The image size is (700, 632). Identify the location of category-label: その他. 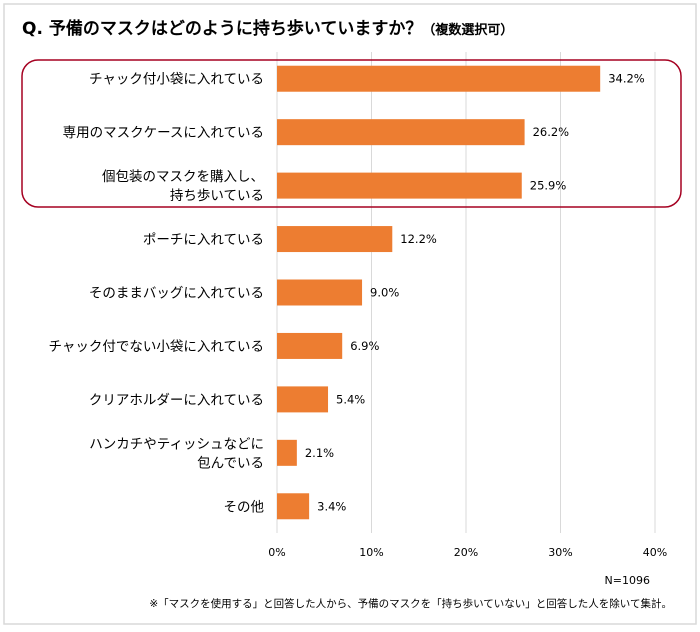
(244, 507).